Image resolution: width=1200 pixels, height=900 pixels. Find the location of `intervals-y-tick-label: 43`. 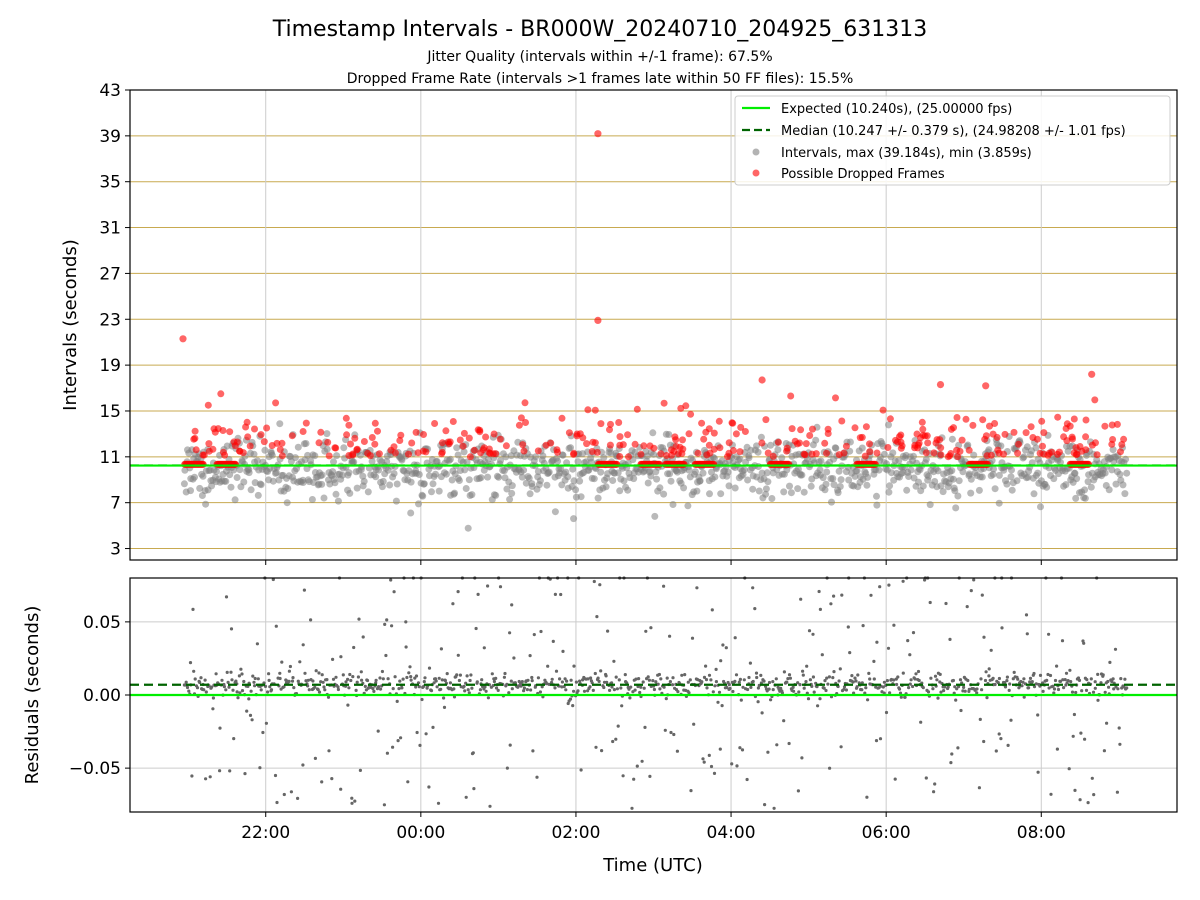

intervals-y-tick-label: 43 is located at coordinates (110, 91).